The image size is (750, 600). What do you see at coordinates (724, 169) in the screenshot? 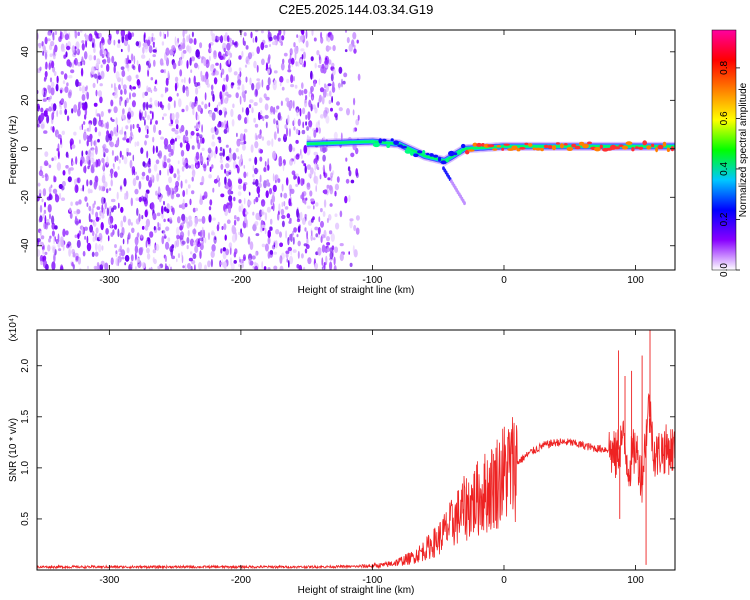
I see `colorbar-tick-label: 0.4` at bounding box center [724, 169].